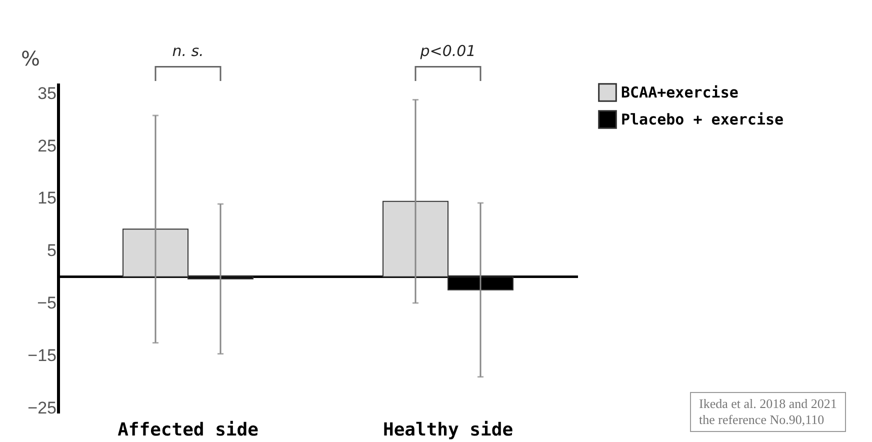  I want to click on legend-label: Placebo + exercise, so click(702, 119).